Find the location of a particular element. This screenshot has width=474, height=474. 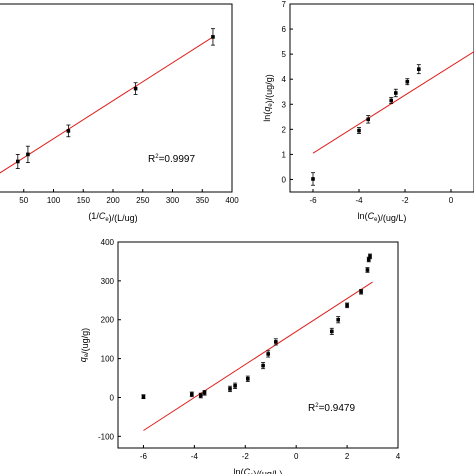

x-tick-label: 350 is located at coordinates (203, 200).